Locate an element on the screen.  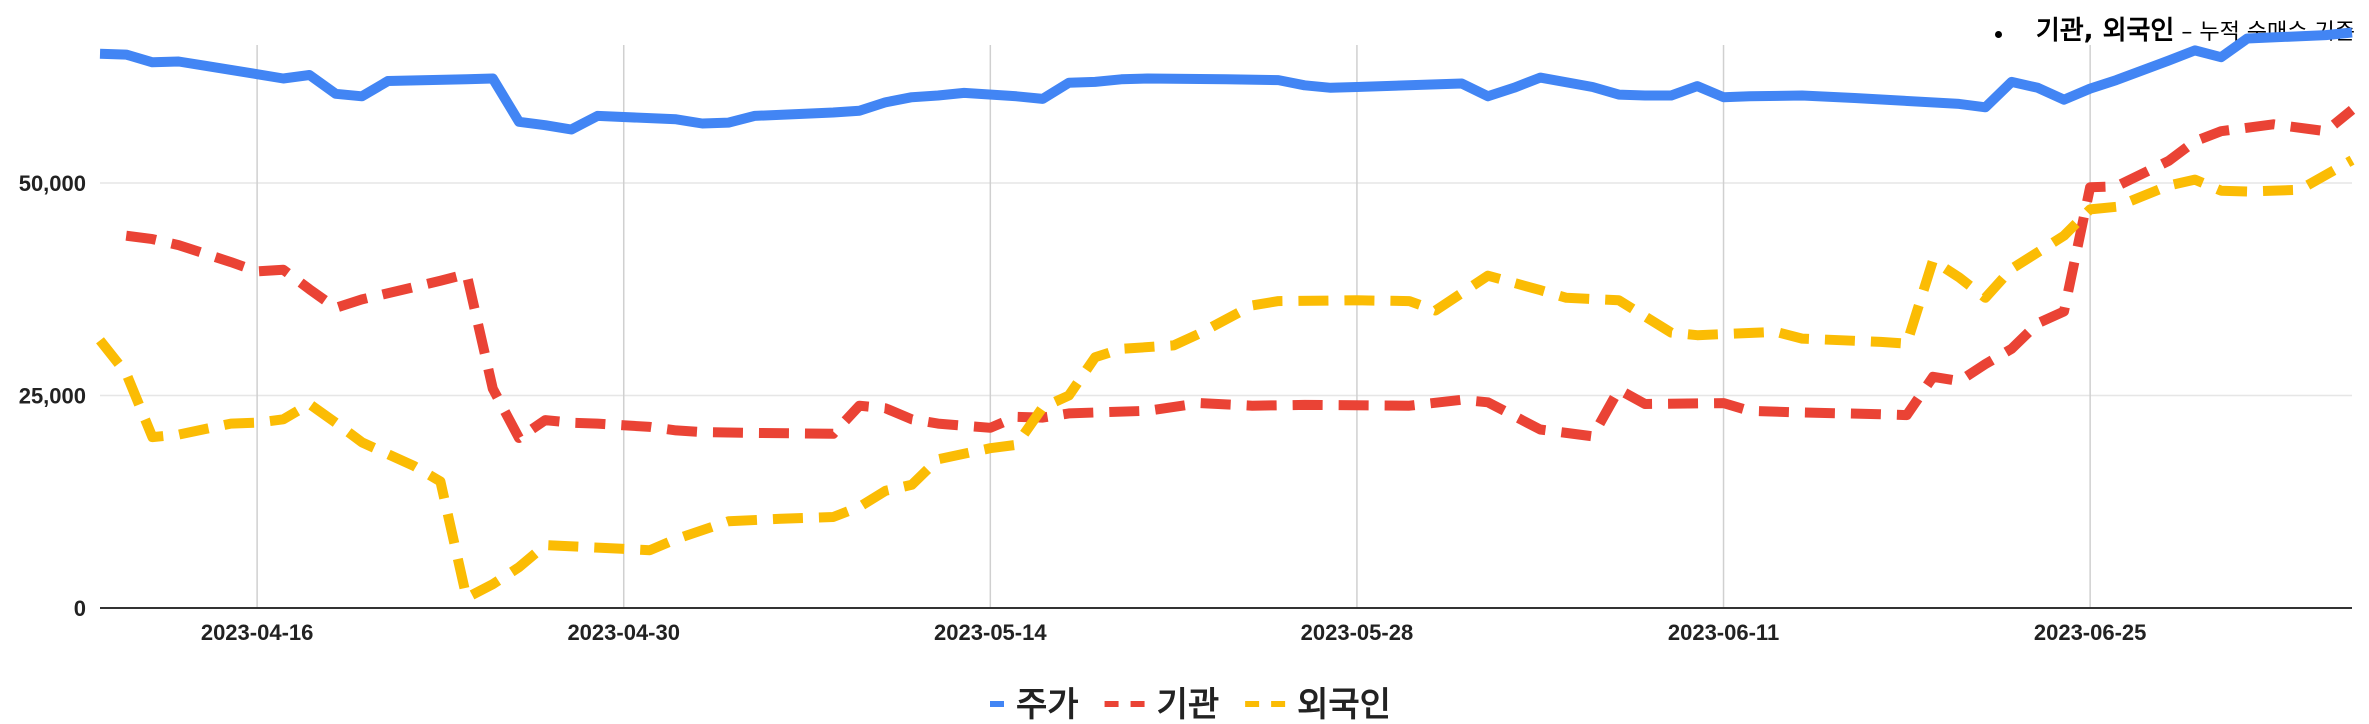
annotation-main: 기관, 외국인 is located at coordinates (2105, 31).